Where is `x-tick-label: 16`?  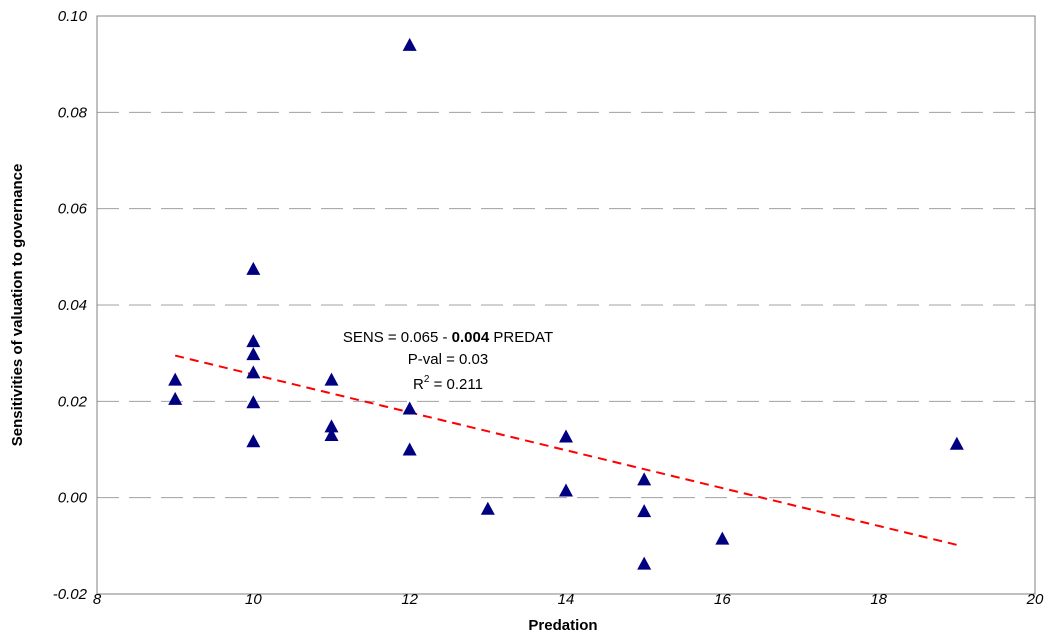 x-tick-label: 16 is located at coordinates (722, 599).